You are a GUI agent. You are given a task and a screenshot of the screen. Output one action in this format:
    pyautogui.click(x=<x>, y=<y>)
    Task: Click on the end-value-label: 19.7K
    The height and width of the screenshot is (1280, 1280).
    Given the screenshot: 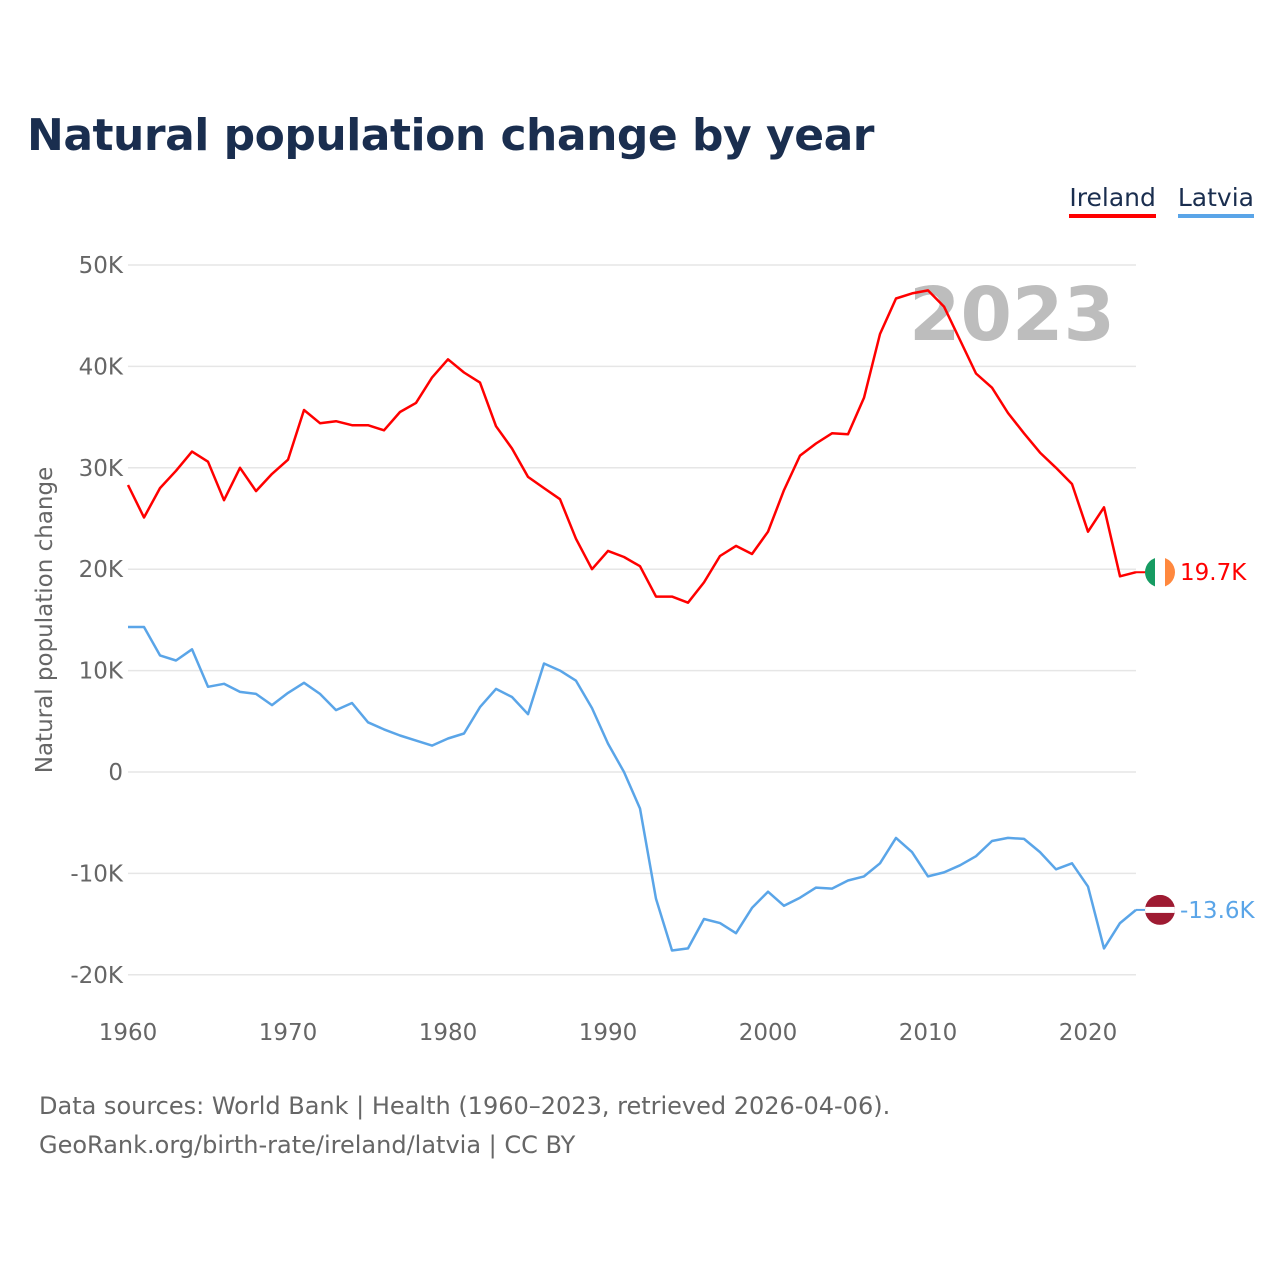 What is the action you would take?
    pyautogui.click(x=1213, y=573)
    